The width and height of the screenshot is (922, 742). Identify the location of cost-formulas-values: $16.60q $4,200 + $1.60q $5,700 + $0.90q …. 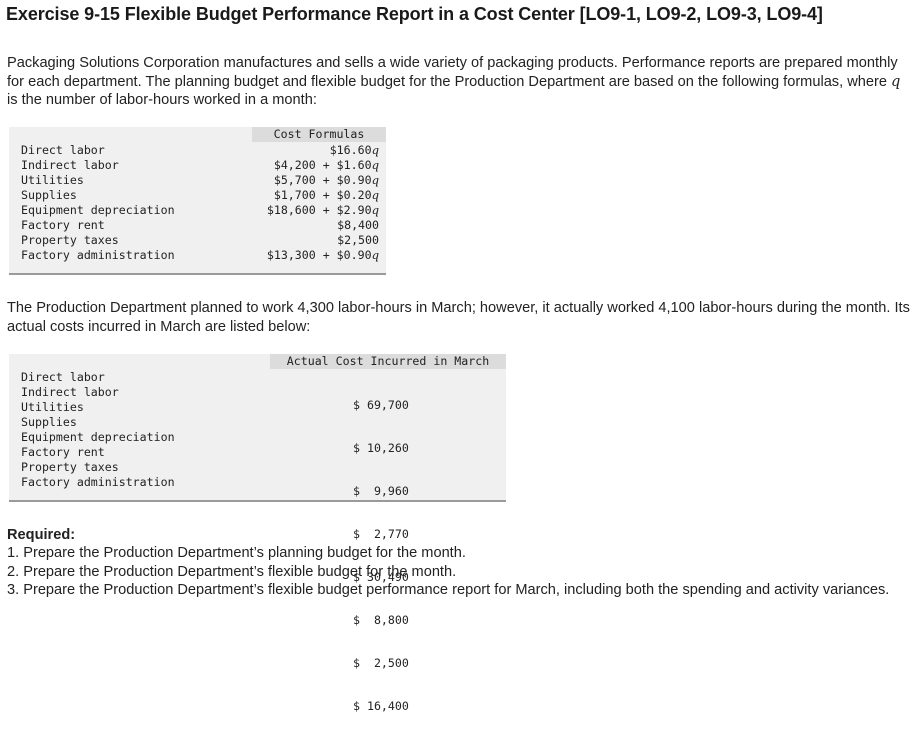
(323, 203).